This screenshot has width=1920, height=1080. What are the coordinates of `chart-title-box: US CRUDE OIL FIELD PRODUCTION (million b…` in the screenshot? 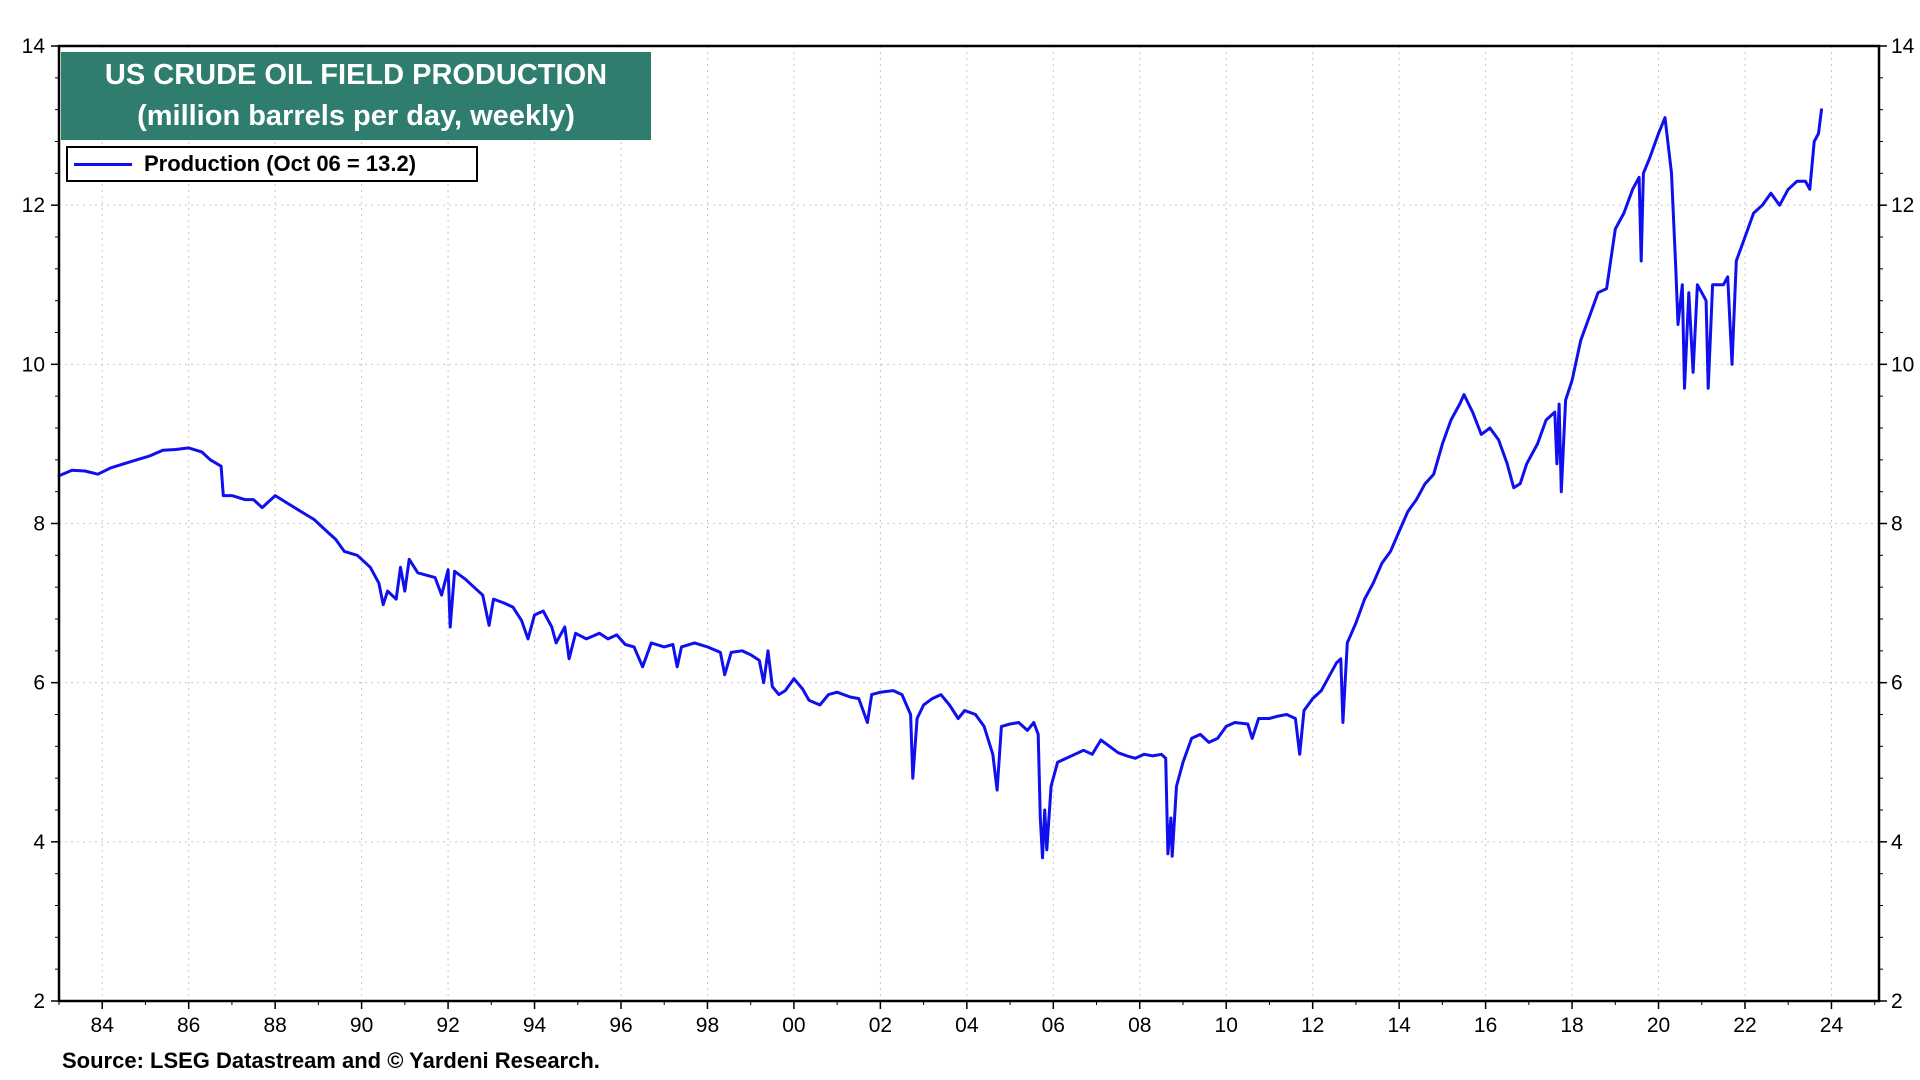 It's located at (356, 96).